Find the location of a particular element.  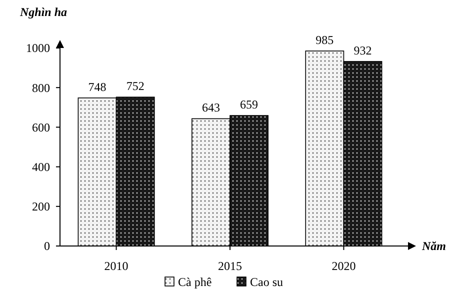

y-tick-label: 0 is located at coordinates (47, 246).